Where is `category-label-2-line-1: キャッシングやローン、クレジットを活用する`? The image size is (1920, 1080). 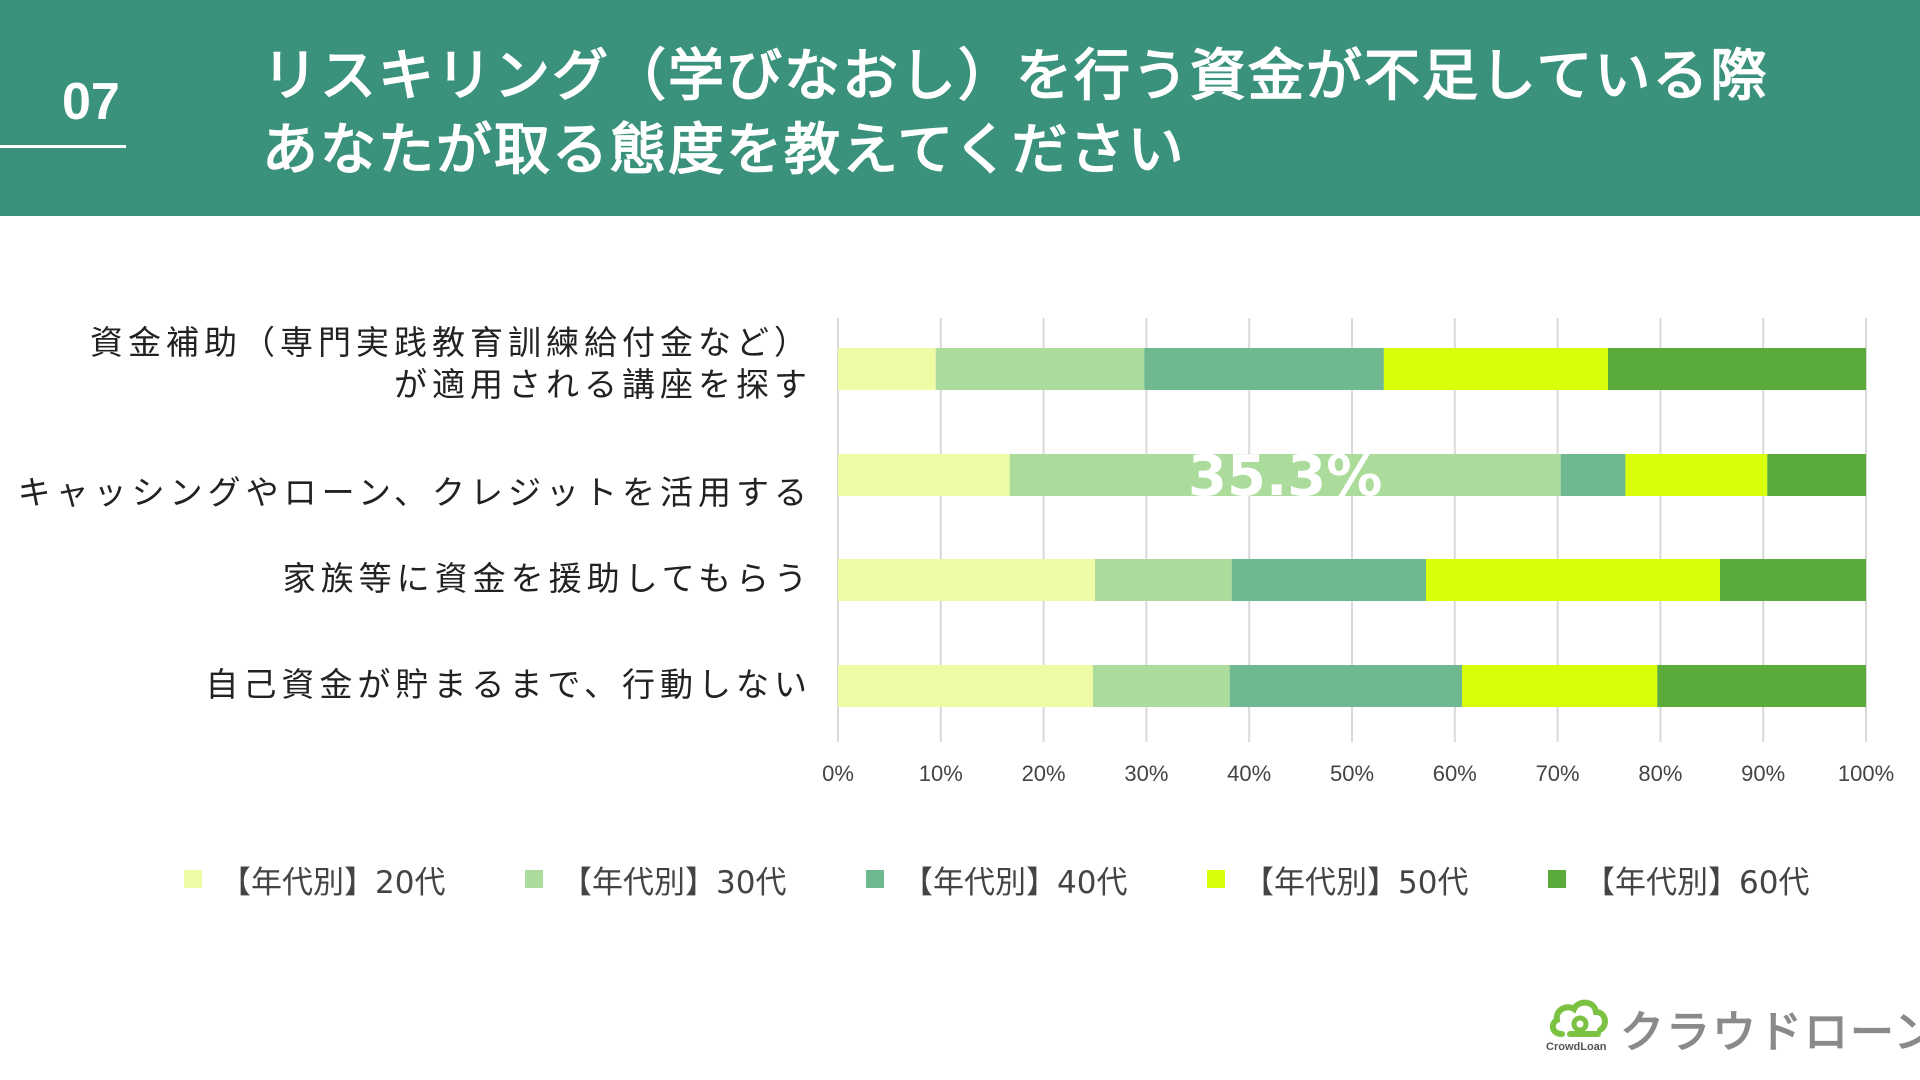
category-label-2-line-1: キャッシングやローン、クレジットを活用する is located at coordinates (414, 492).